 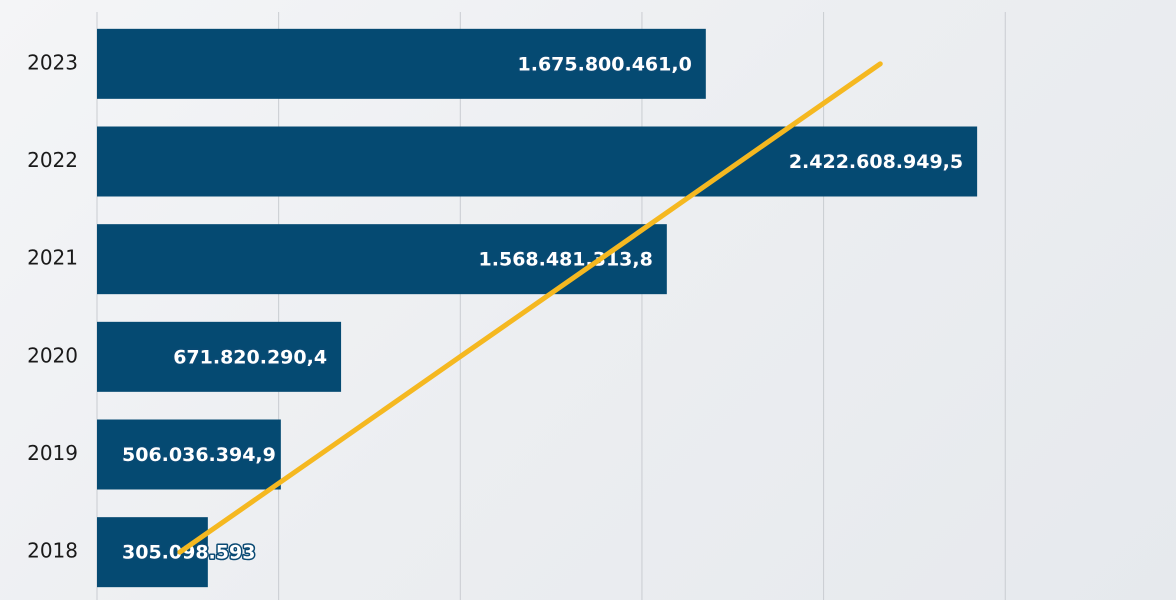 What do you see at coordinates (876, 162) in the screenshot?
I see `value-label: 2.422.608.949,5` at bounding box center [876, 162].